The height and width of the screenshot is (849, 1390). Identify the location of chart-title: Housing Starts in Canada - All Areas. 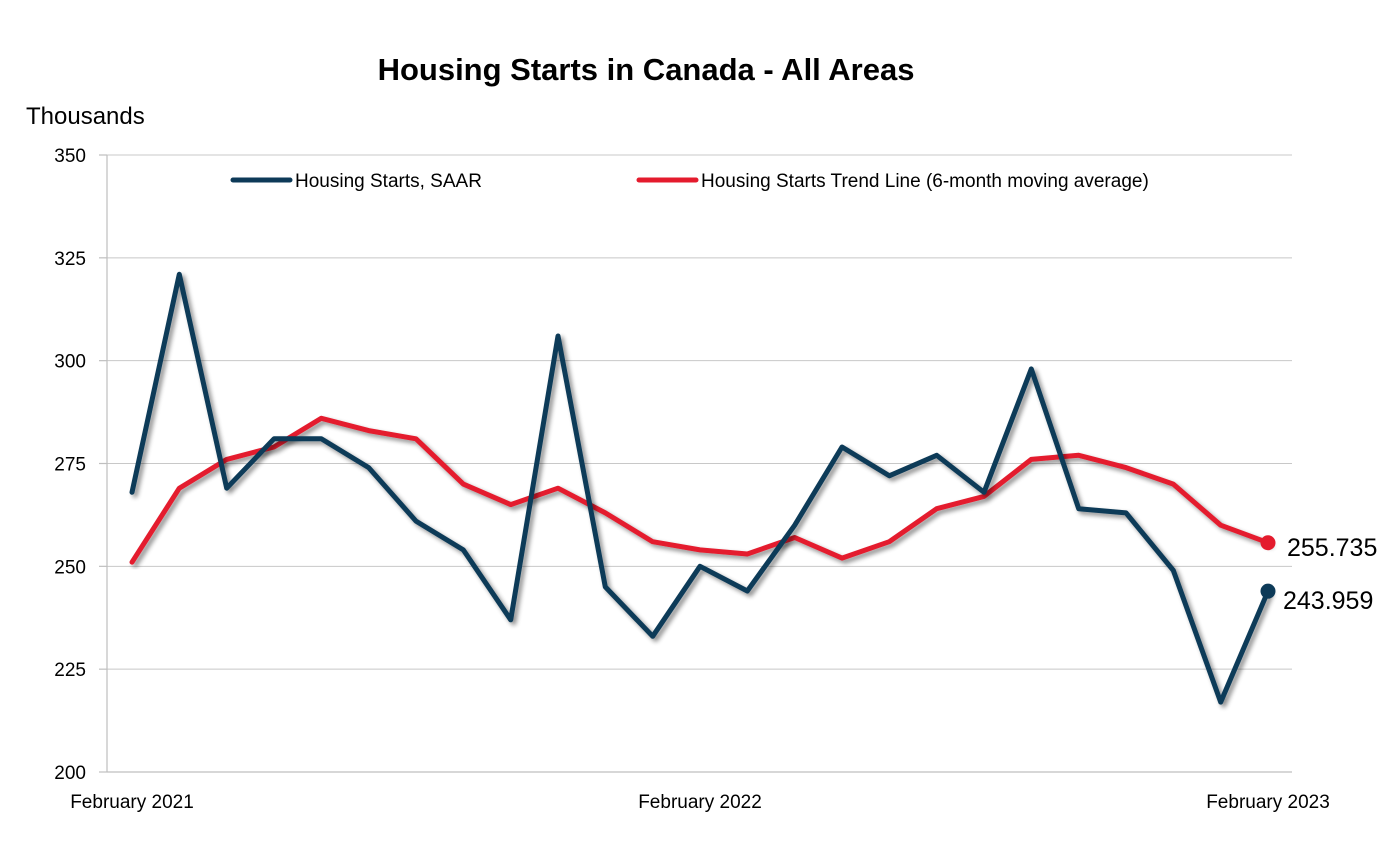
(646, 69).